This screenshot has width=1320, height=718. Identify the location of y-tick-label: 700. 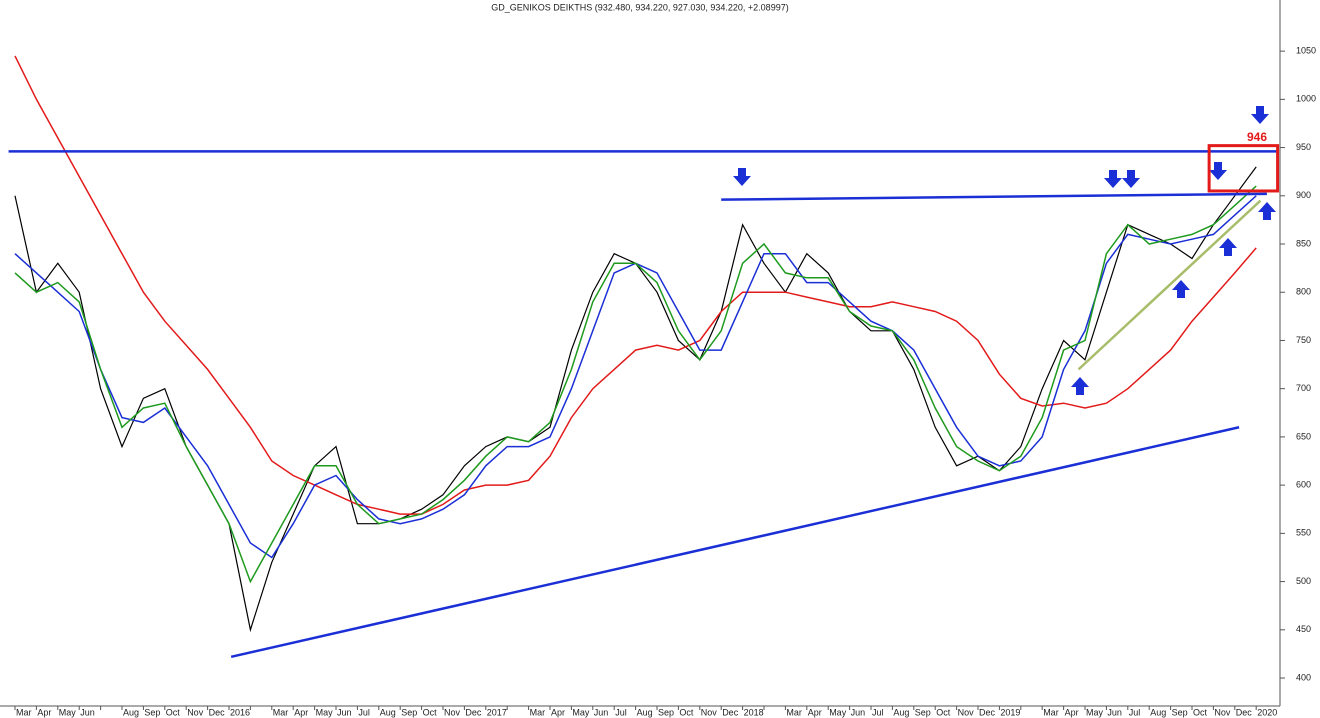
(1303, 388).